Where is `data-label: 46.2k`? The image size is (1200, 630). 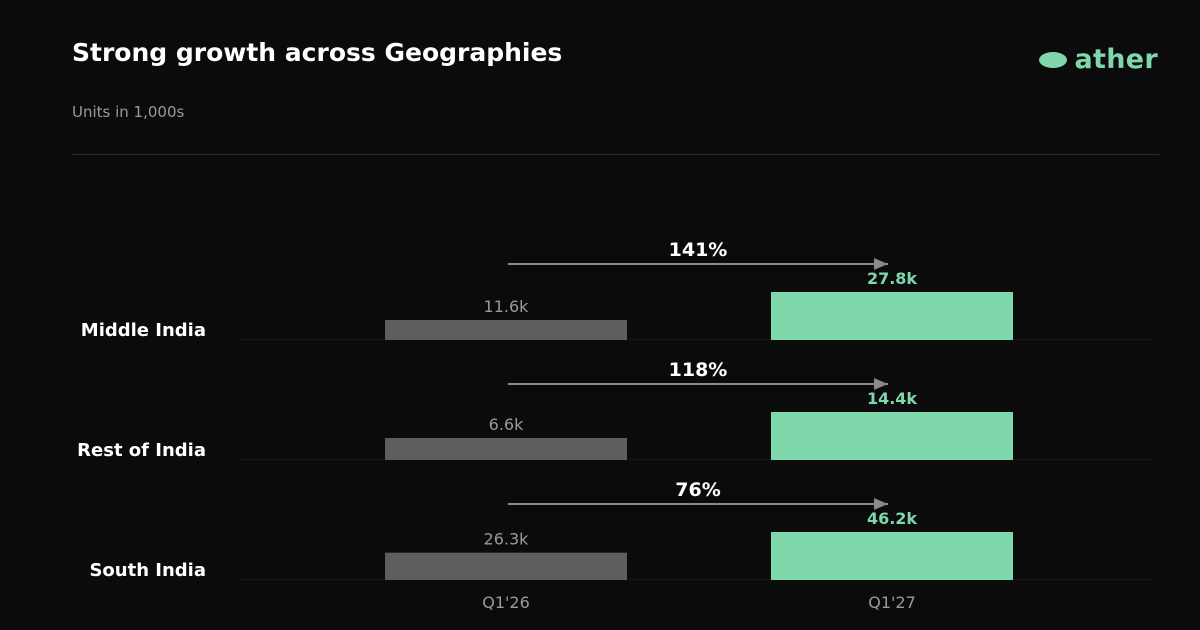 data-label: 46.2k is located at coordinates (892, 518).